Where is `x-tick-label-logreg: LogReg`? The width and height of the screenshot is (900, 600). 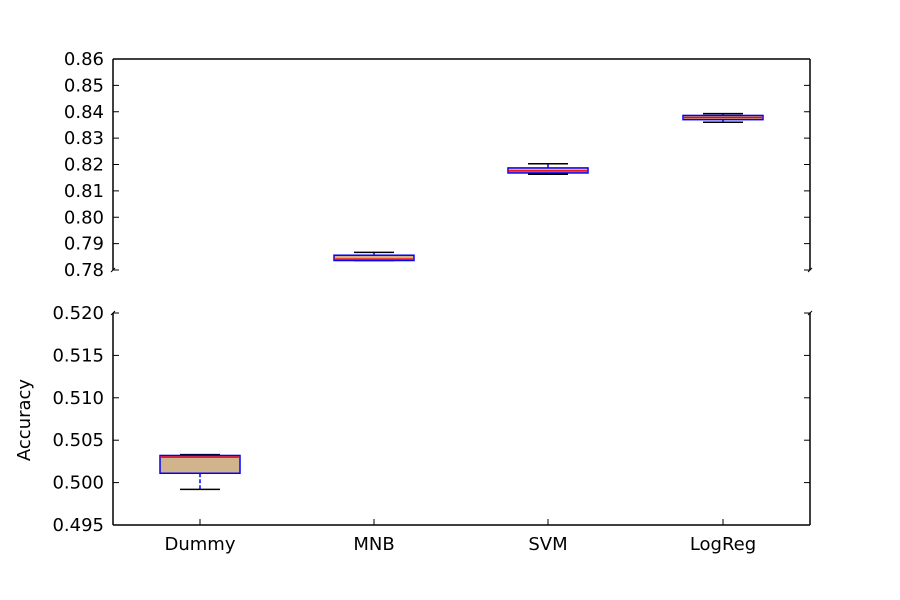 x-tick-label-logreg: LogReg is located at coordinates (723, 544).